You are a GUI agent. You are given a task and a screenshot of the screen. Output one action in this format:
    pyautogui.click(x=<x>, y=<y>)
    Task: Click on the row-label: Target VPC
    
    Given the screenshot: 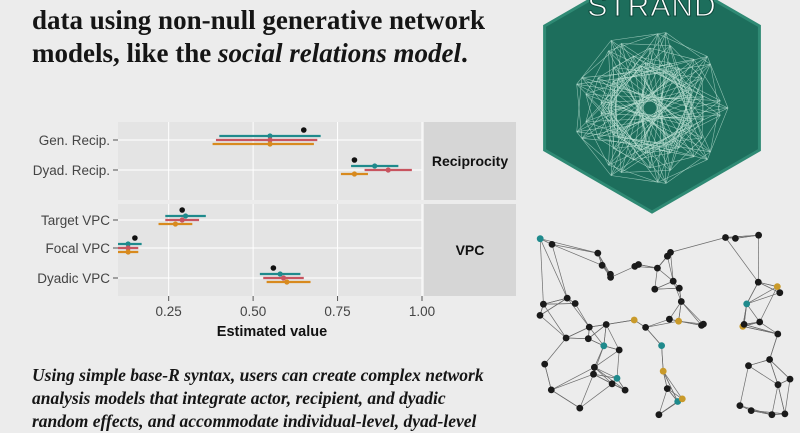 What is the action you would take?
    pyautogui.click(x=75, y=220)
    